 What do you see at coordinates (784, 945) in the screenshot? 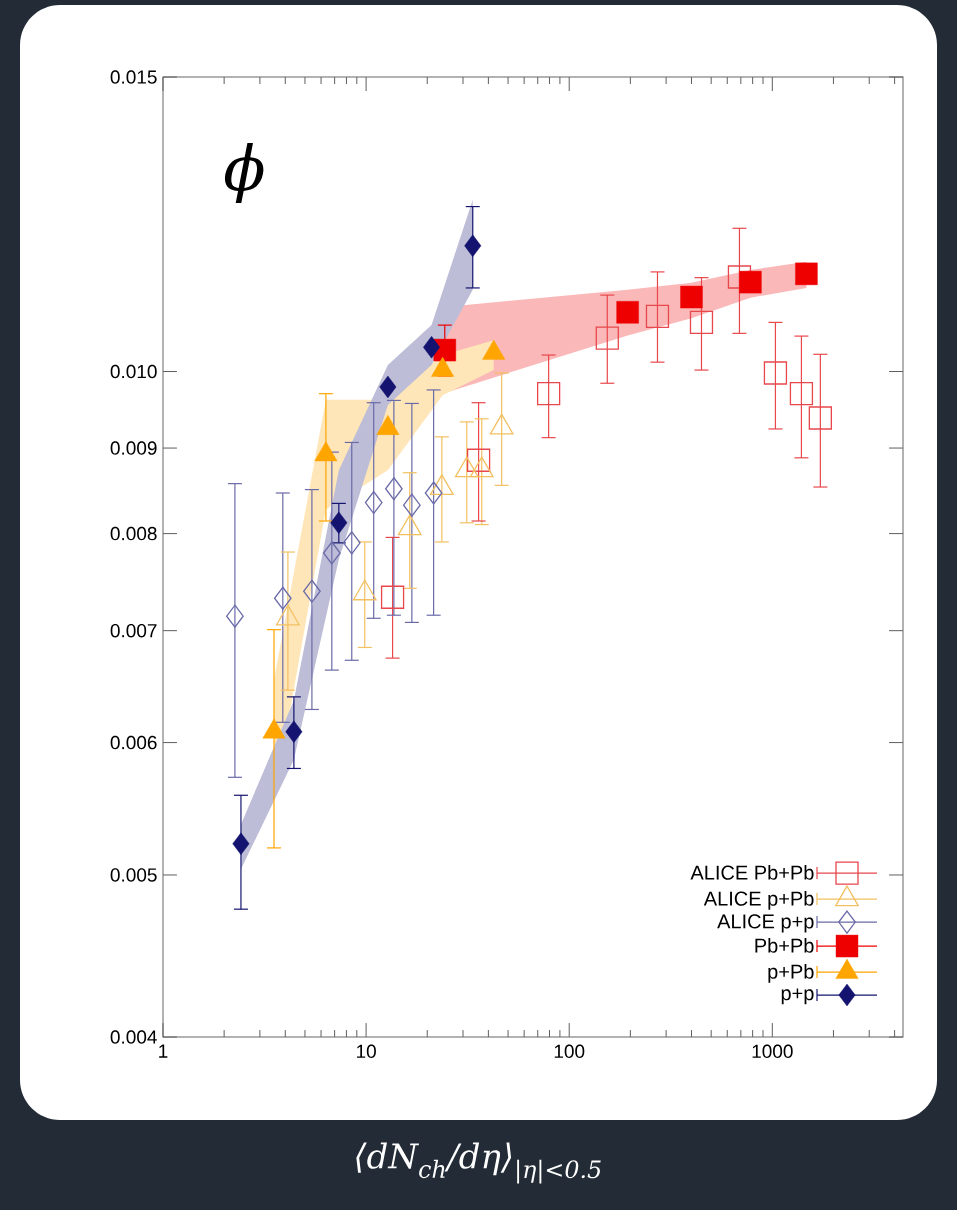
I see `legend-label: Pb+Pb` at bounding box center [784, 945].